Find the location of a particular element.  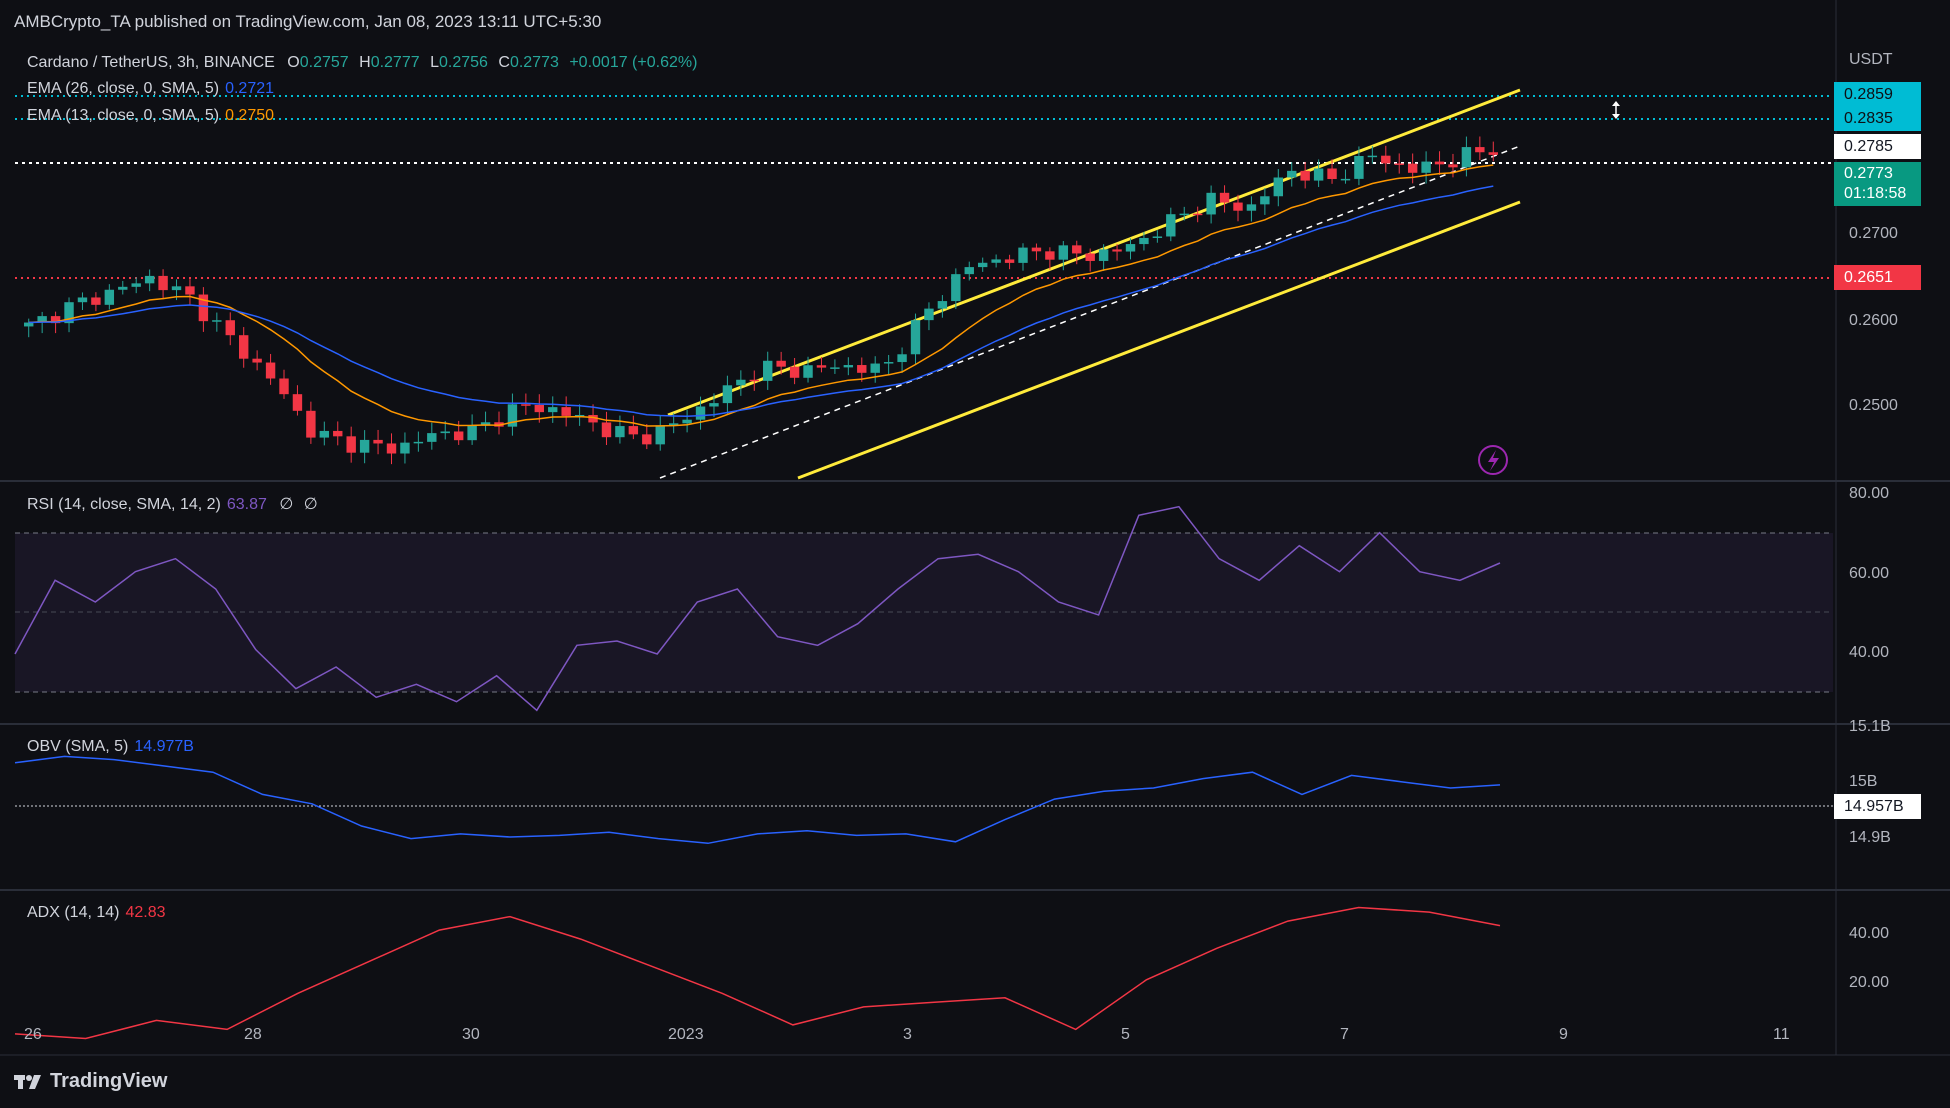

low-label: L is located at coordinates (434, 62).